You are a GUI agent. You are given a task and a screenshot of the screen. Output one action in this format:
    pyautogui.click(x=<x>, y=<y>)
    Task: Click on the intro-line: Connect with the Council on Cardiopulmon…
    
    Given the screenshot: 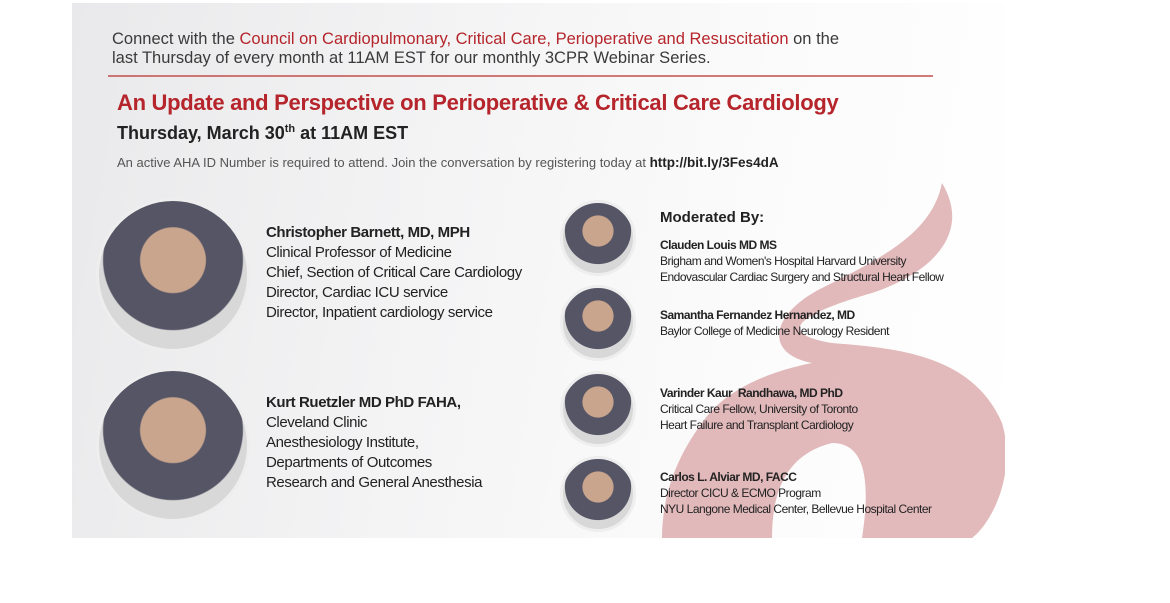 What is the action you would take?
    pyautogui.click(x=475, y=39)
    